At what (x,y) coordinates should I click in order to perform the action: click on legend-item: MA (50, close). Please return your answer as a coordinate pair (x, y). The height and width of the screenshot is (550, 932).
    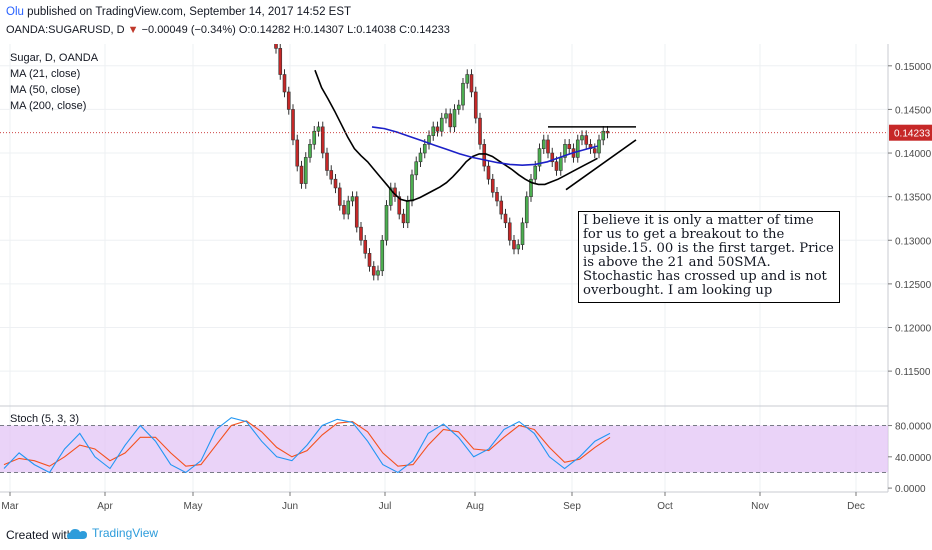
    Looking at the image, I should click on (45, 90).